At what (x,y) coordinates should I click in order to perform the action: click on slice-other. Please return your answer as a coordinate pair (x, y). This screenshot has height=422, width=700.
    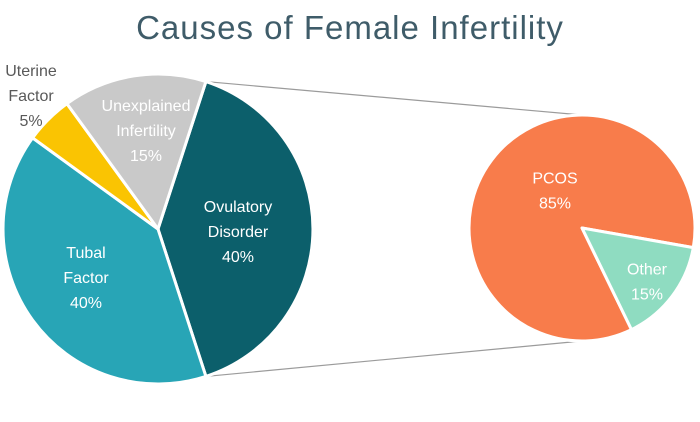
    Looking at the image, I should click on (637, 279).